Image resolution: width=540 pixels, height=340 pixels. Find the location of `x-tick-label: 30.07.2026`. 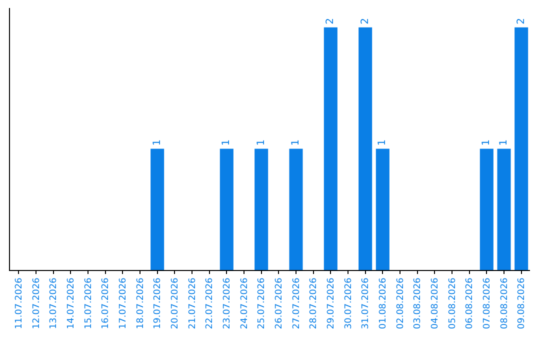

x-tick-label: 30.07.2026 is located at coordinates (349, 303).